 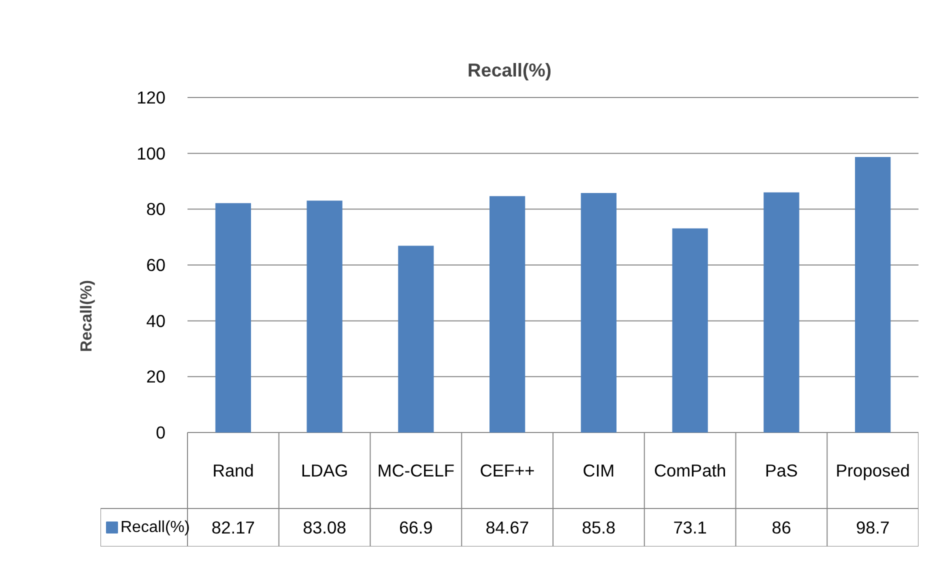 What do you see at coordinates (151, 153) in the screenshot?
I see `y-tick-label: 100` at bounding box center [151, 153].